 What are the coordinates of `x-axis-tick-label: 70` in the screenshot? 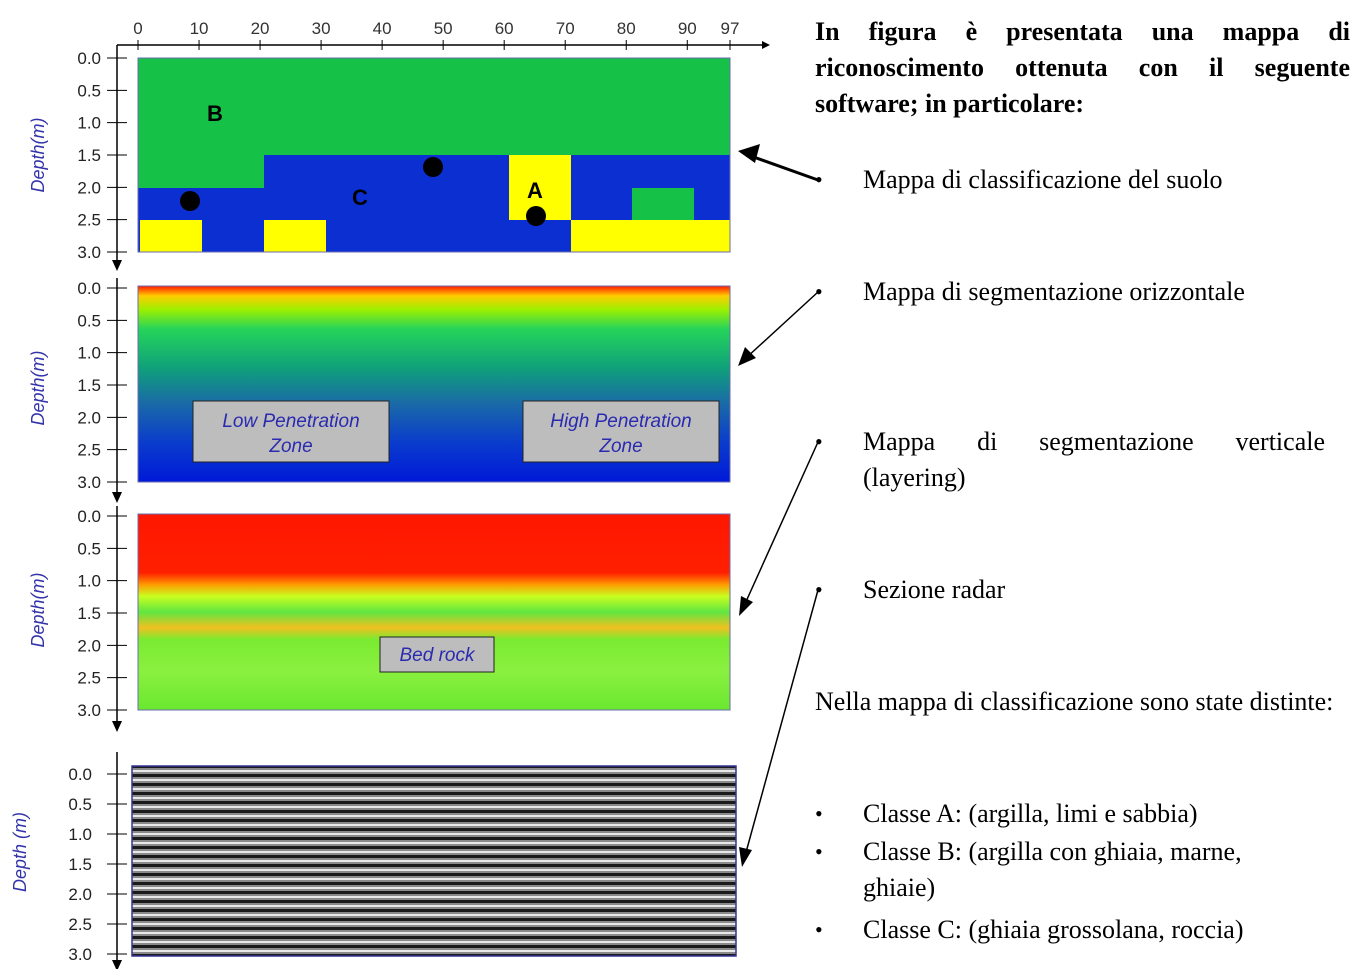 It's located at (565, 28).